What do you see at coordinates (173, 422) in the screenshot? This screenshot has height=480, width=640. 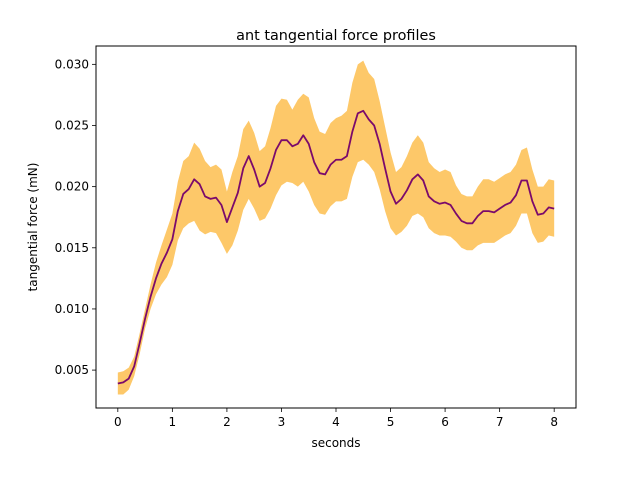 I see `x-tick-label: 1` at bounding box center [173, 422].